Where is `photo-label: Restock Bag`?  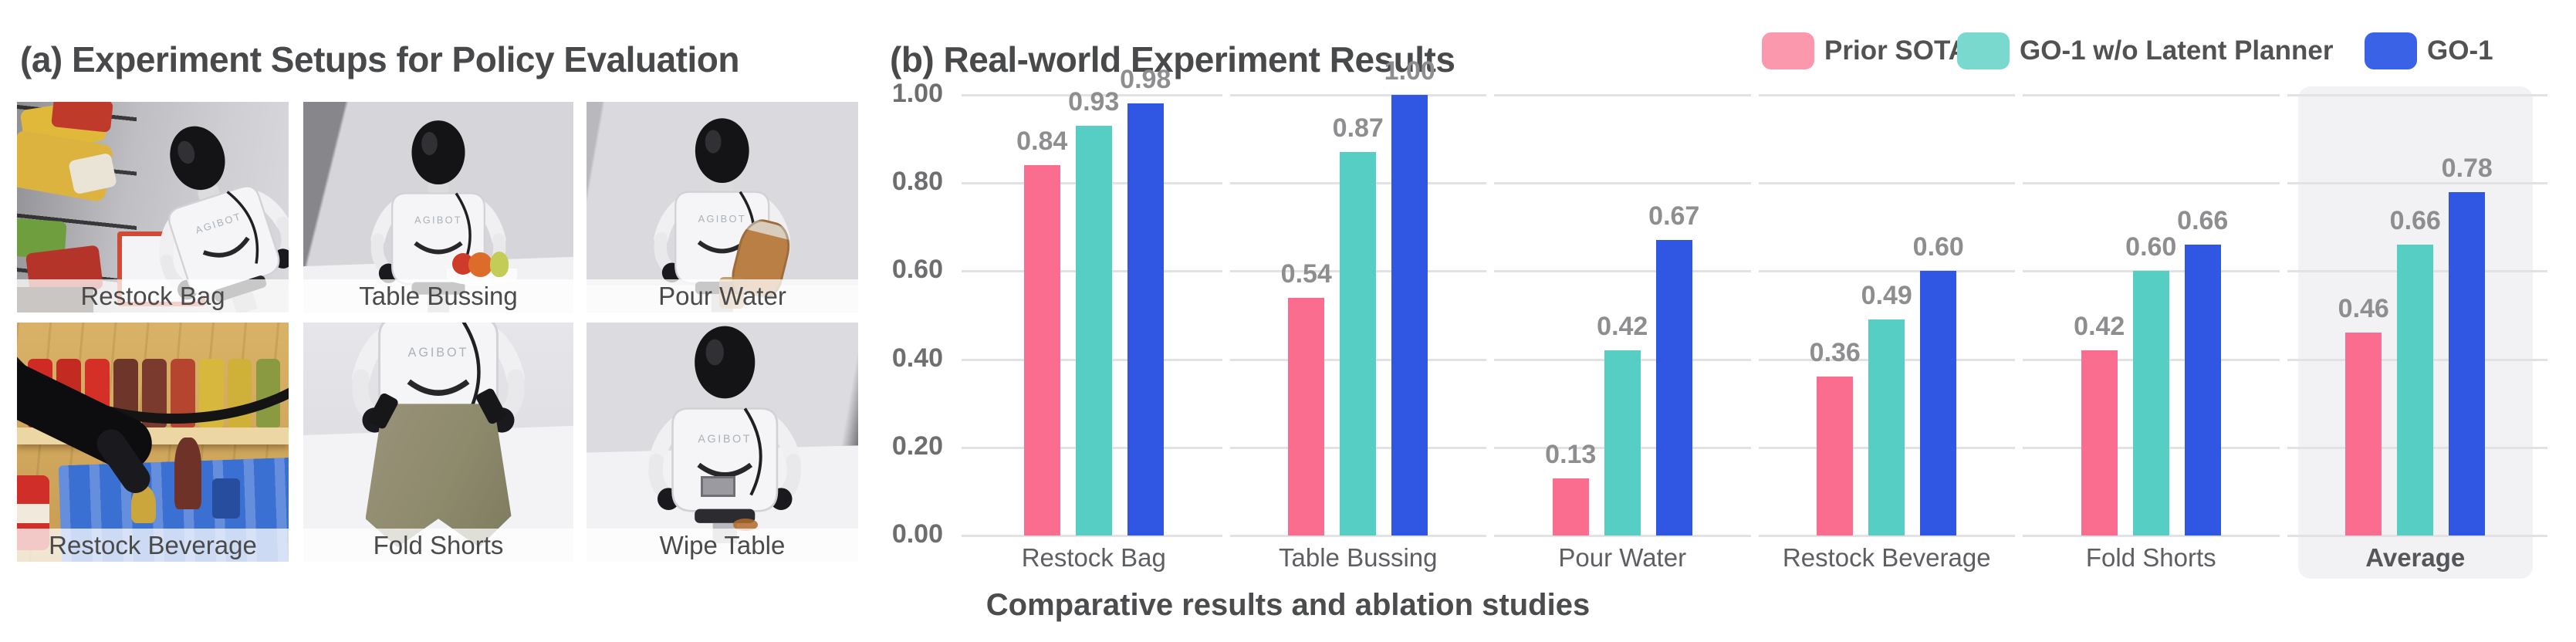 photo-label: Restock Bag is located at coordinates (153, 296).